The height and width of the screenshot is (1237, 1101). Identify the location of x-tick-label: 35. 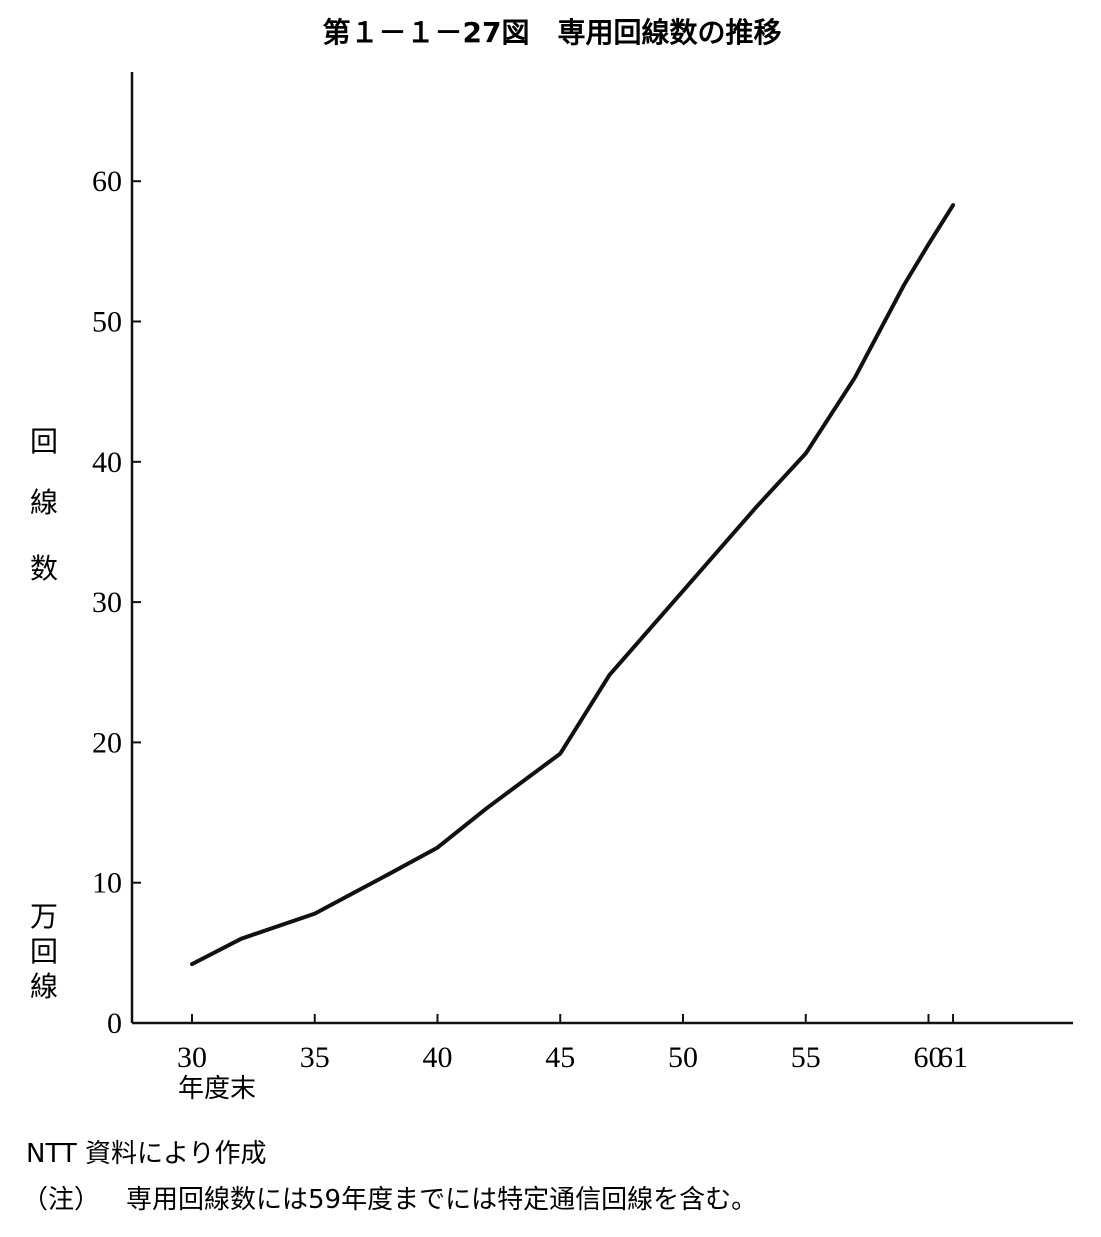
(315, 1057).